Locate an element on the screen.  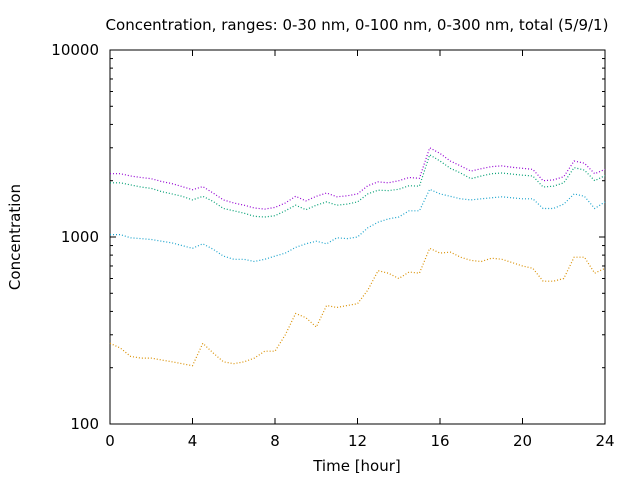
x-axis-label: Time [hour] is located at coordinates (356, 466).